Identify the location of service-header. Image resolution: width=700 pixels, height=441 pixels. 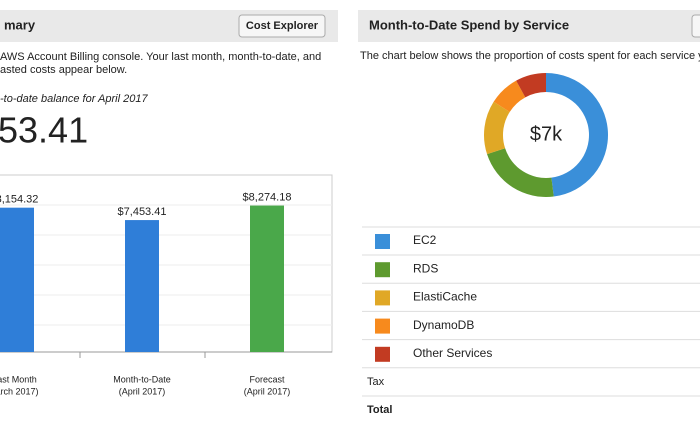
(529, 26).